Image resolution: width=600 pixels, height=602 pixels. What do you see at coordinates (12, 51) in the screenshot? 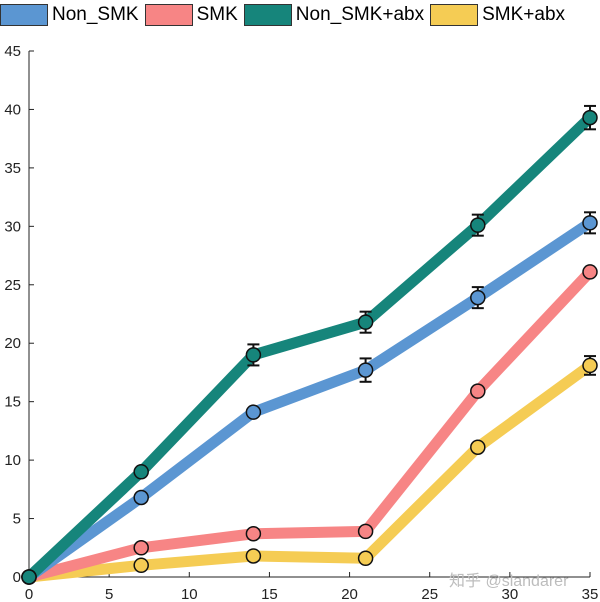
I see `y-tick-label: 45` at bounding box center [12, 51].